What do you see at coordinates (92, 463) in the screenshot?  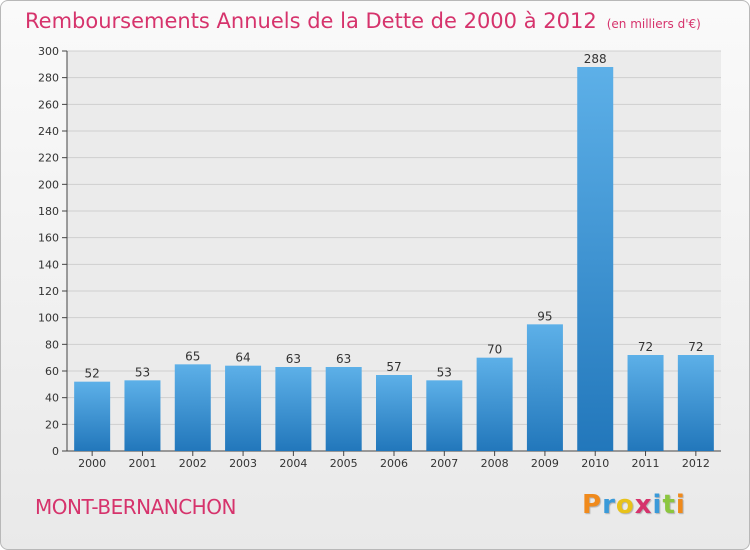 I see `x-tick-label: 2000` at bounding box center [92, 463].